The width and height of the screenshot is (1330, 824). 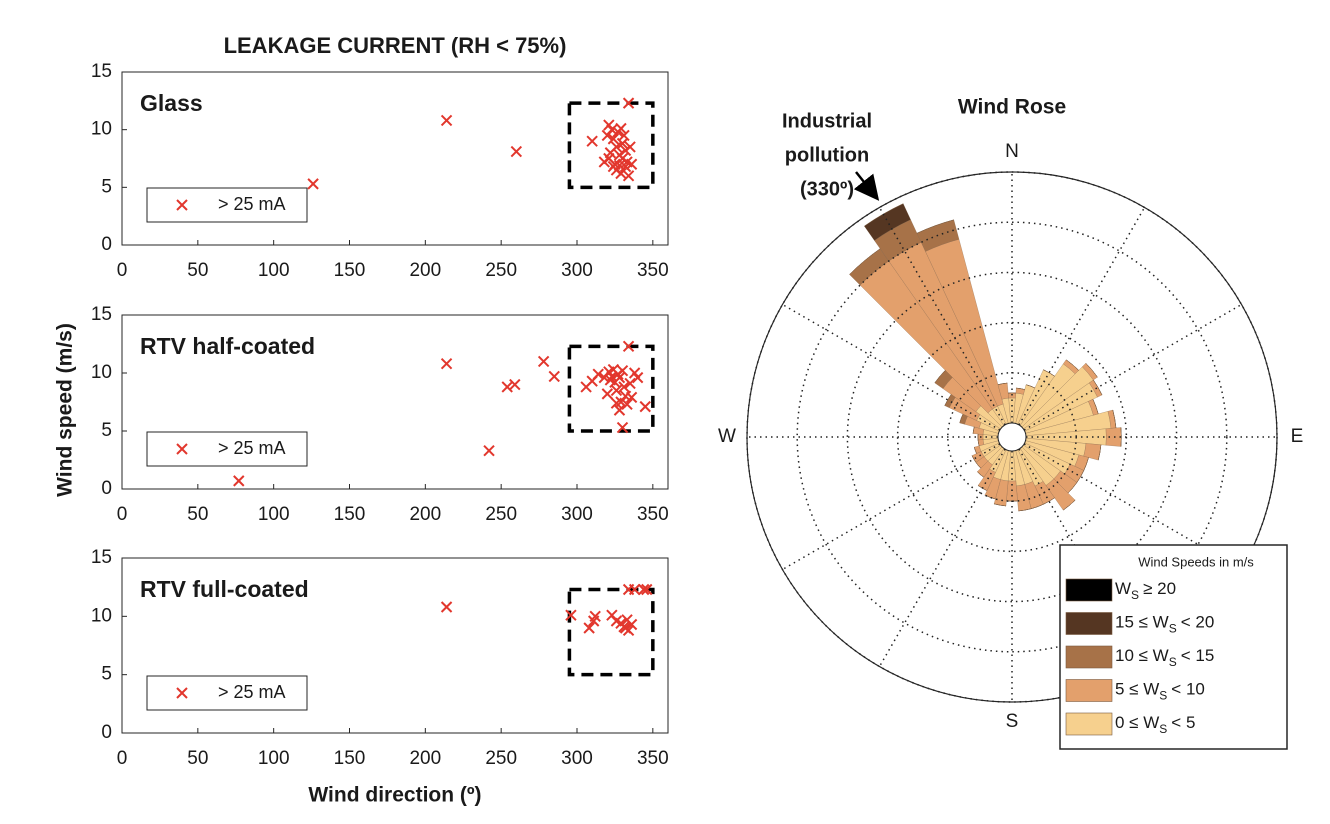 What do you see at coordinates (1123, 588) in the screenshot?
I see `legend-label-main: W` at bounding box center [1123, 588].